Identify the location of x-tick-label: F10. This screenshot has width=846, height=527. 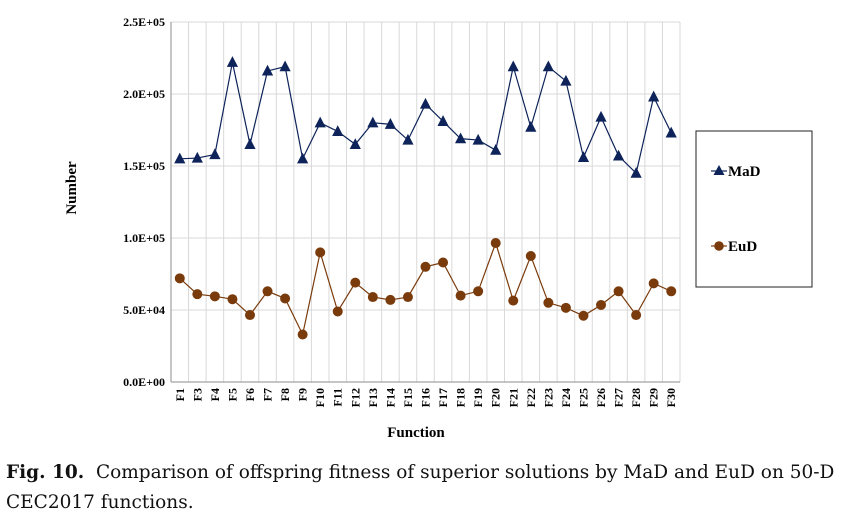
(320, 397).